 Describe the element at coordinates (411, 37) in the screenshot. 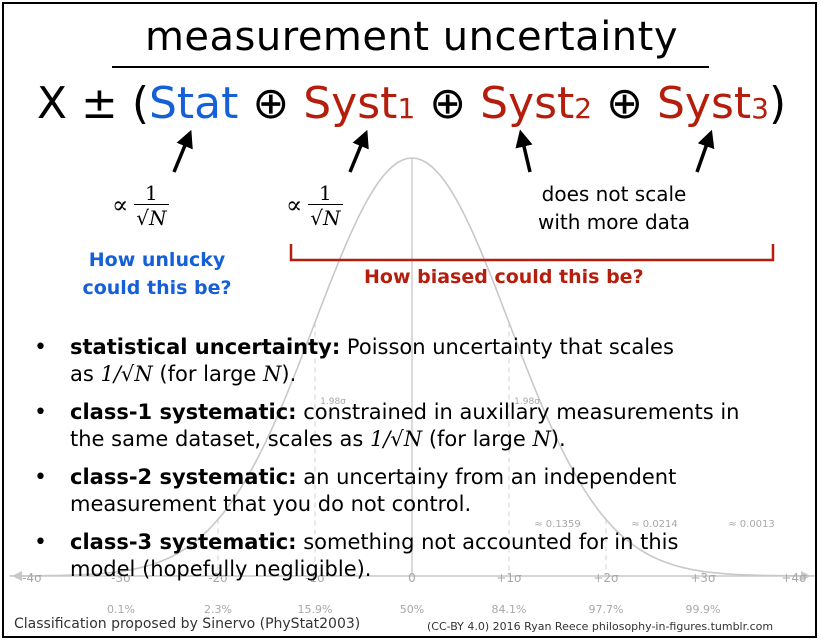

I see `page-title: measurement uncertainty` at that location.